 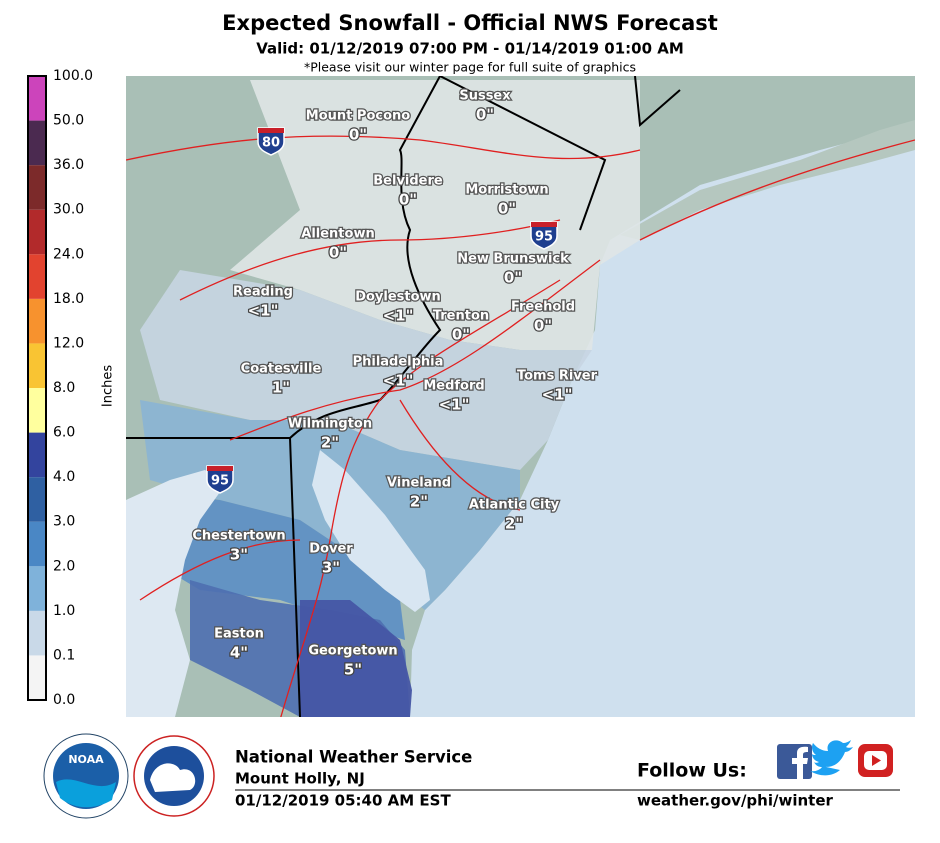 I want to click on snow-zero, so click(x=435, y=215).